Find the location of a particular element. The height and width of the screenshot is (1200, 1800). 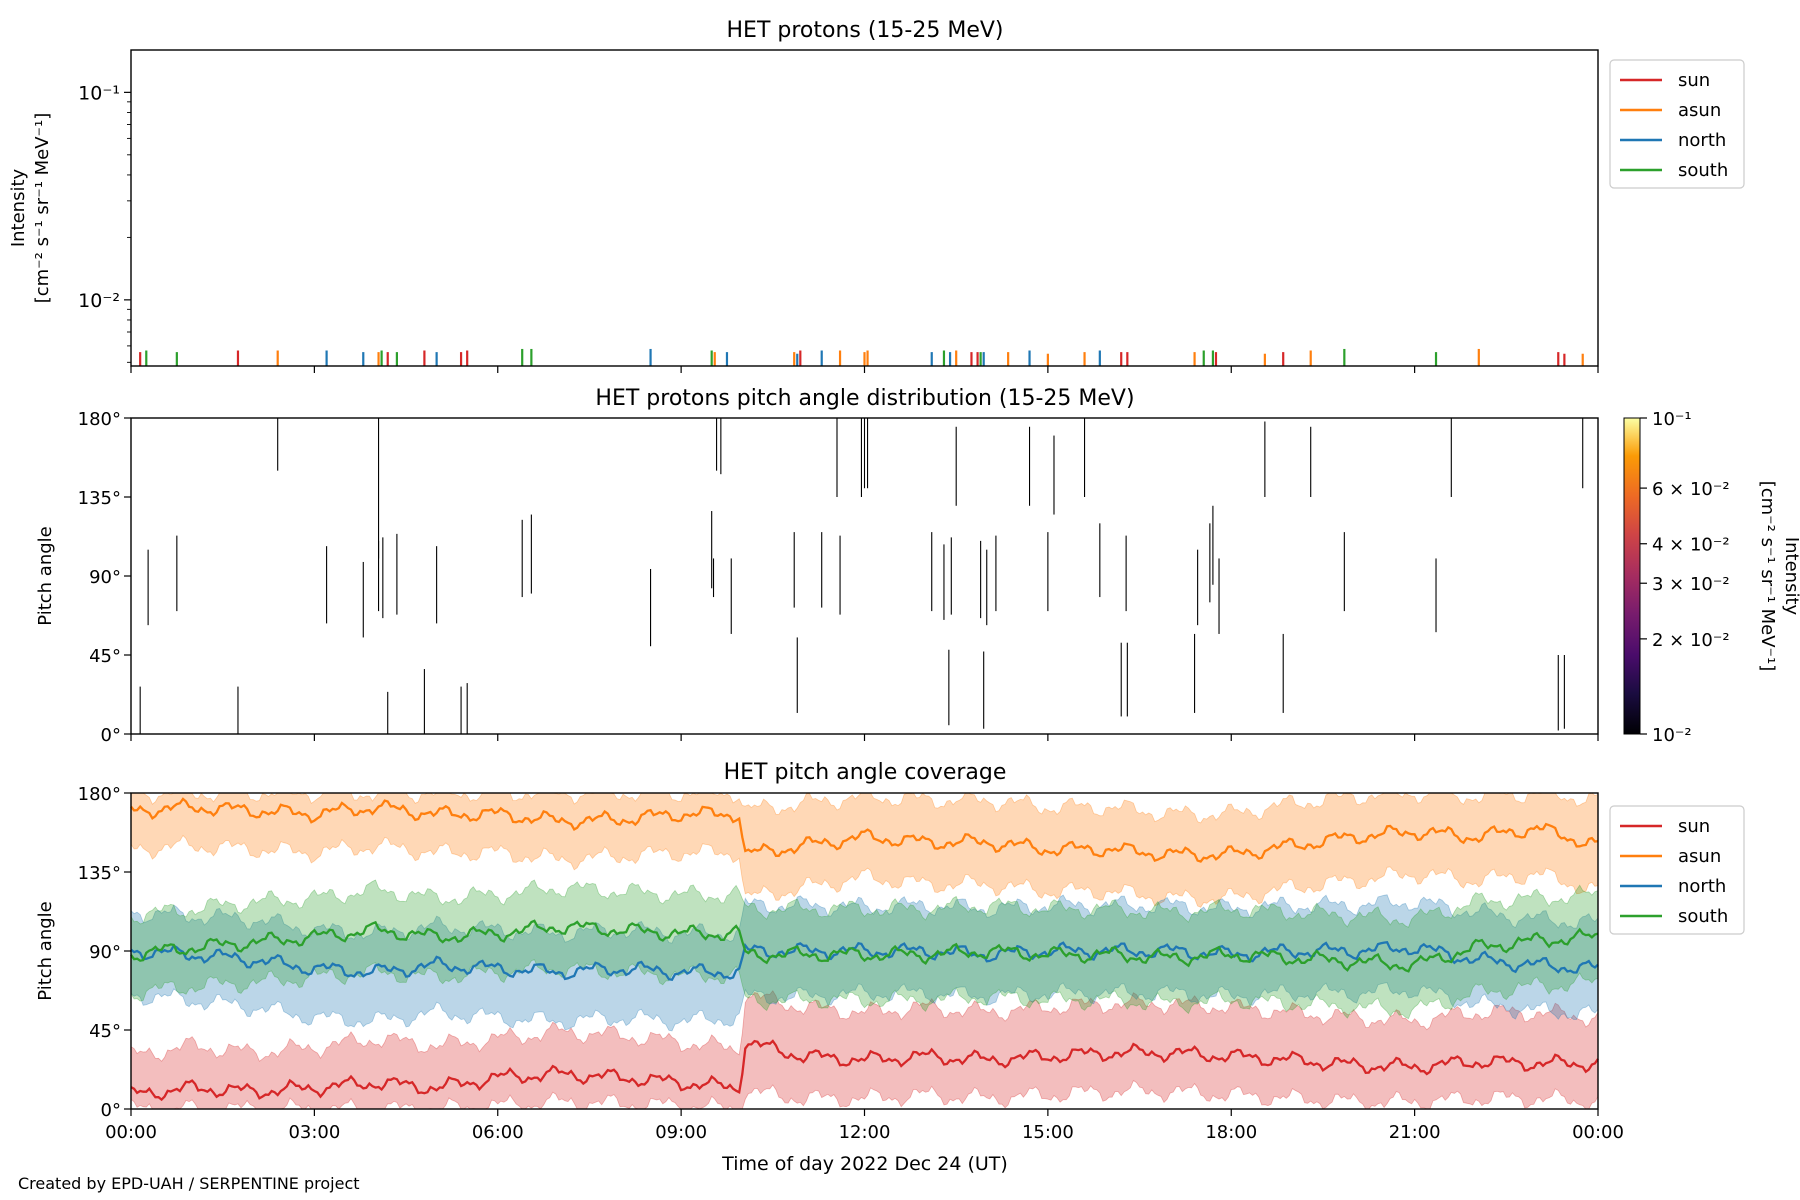

colorbar-tick-label: 10⁻¹ is located at coordinates (1672, 419).